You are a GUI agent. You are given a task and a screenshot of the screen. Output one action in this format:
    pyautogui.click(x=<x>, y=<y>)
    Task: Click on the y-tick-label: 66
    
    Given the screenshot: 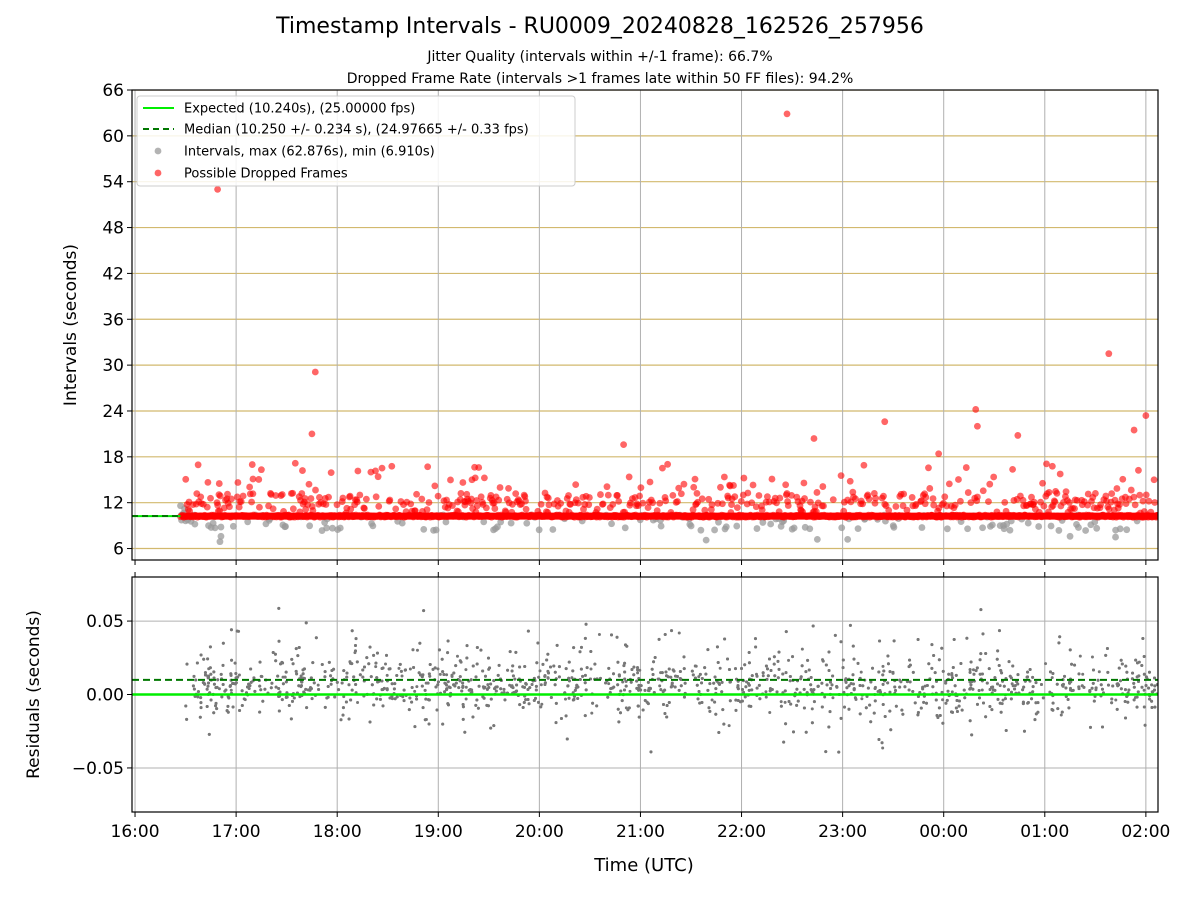 What is the action you would take?
    pyautogui.click(x=113, y=91)
    